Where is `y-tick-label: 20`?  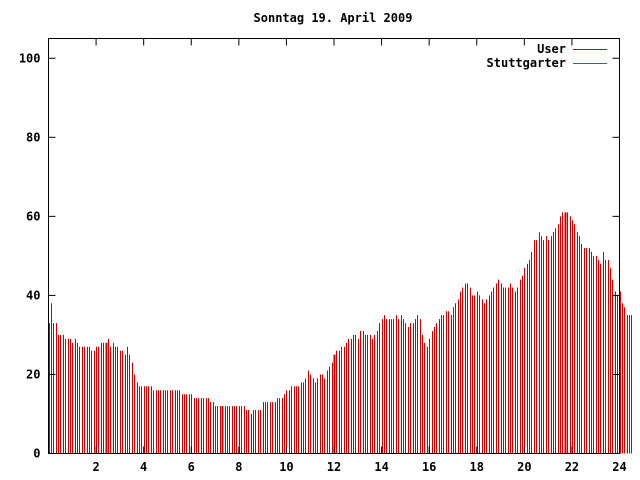 y-tick-label: 20 is located at coordinates (33, 374).